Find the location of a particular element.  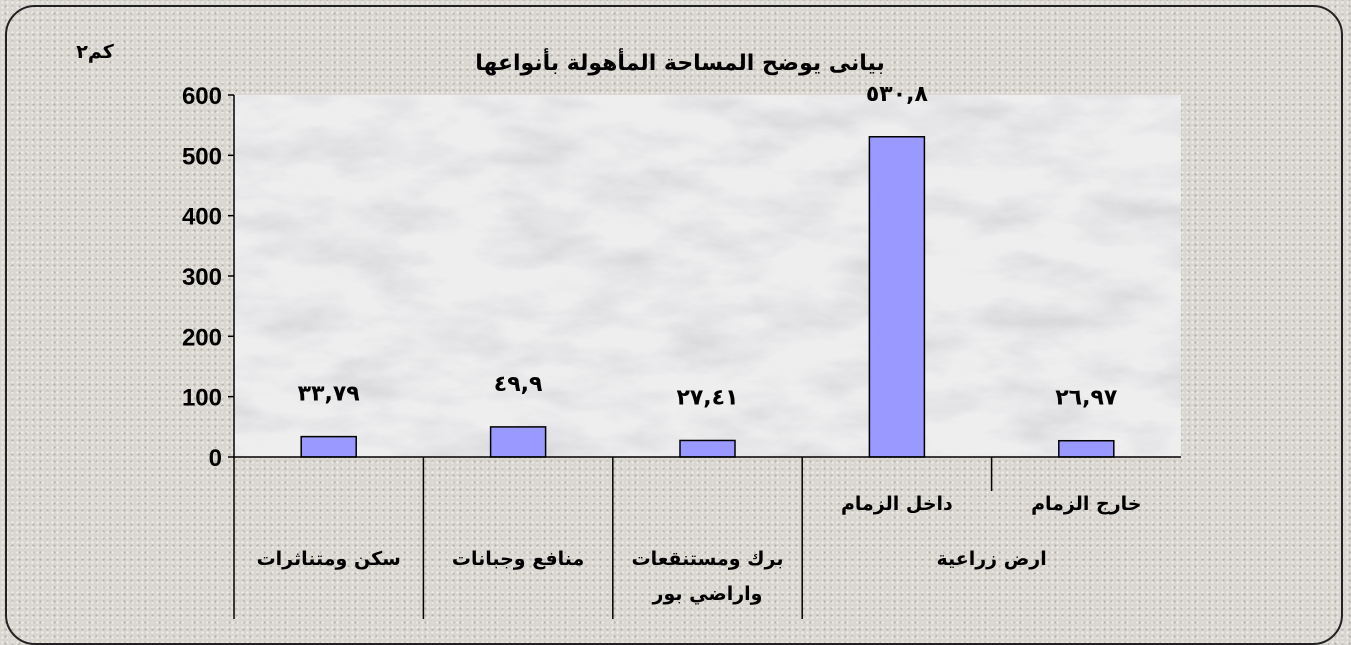

category-label: واراضي بور is located at coordinates (707, 594).